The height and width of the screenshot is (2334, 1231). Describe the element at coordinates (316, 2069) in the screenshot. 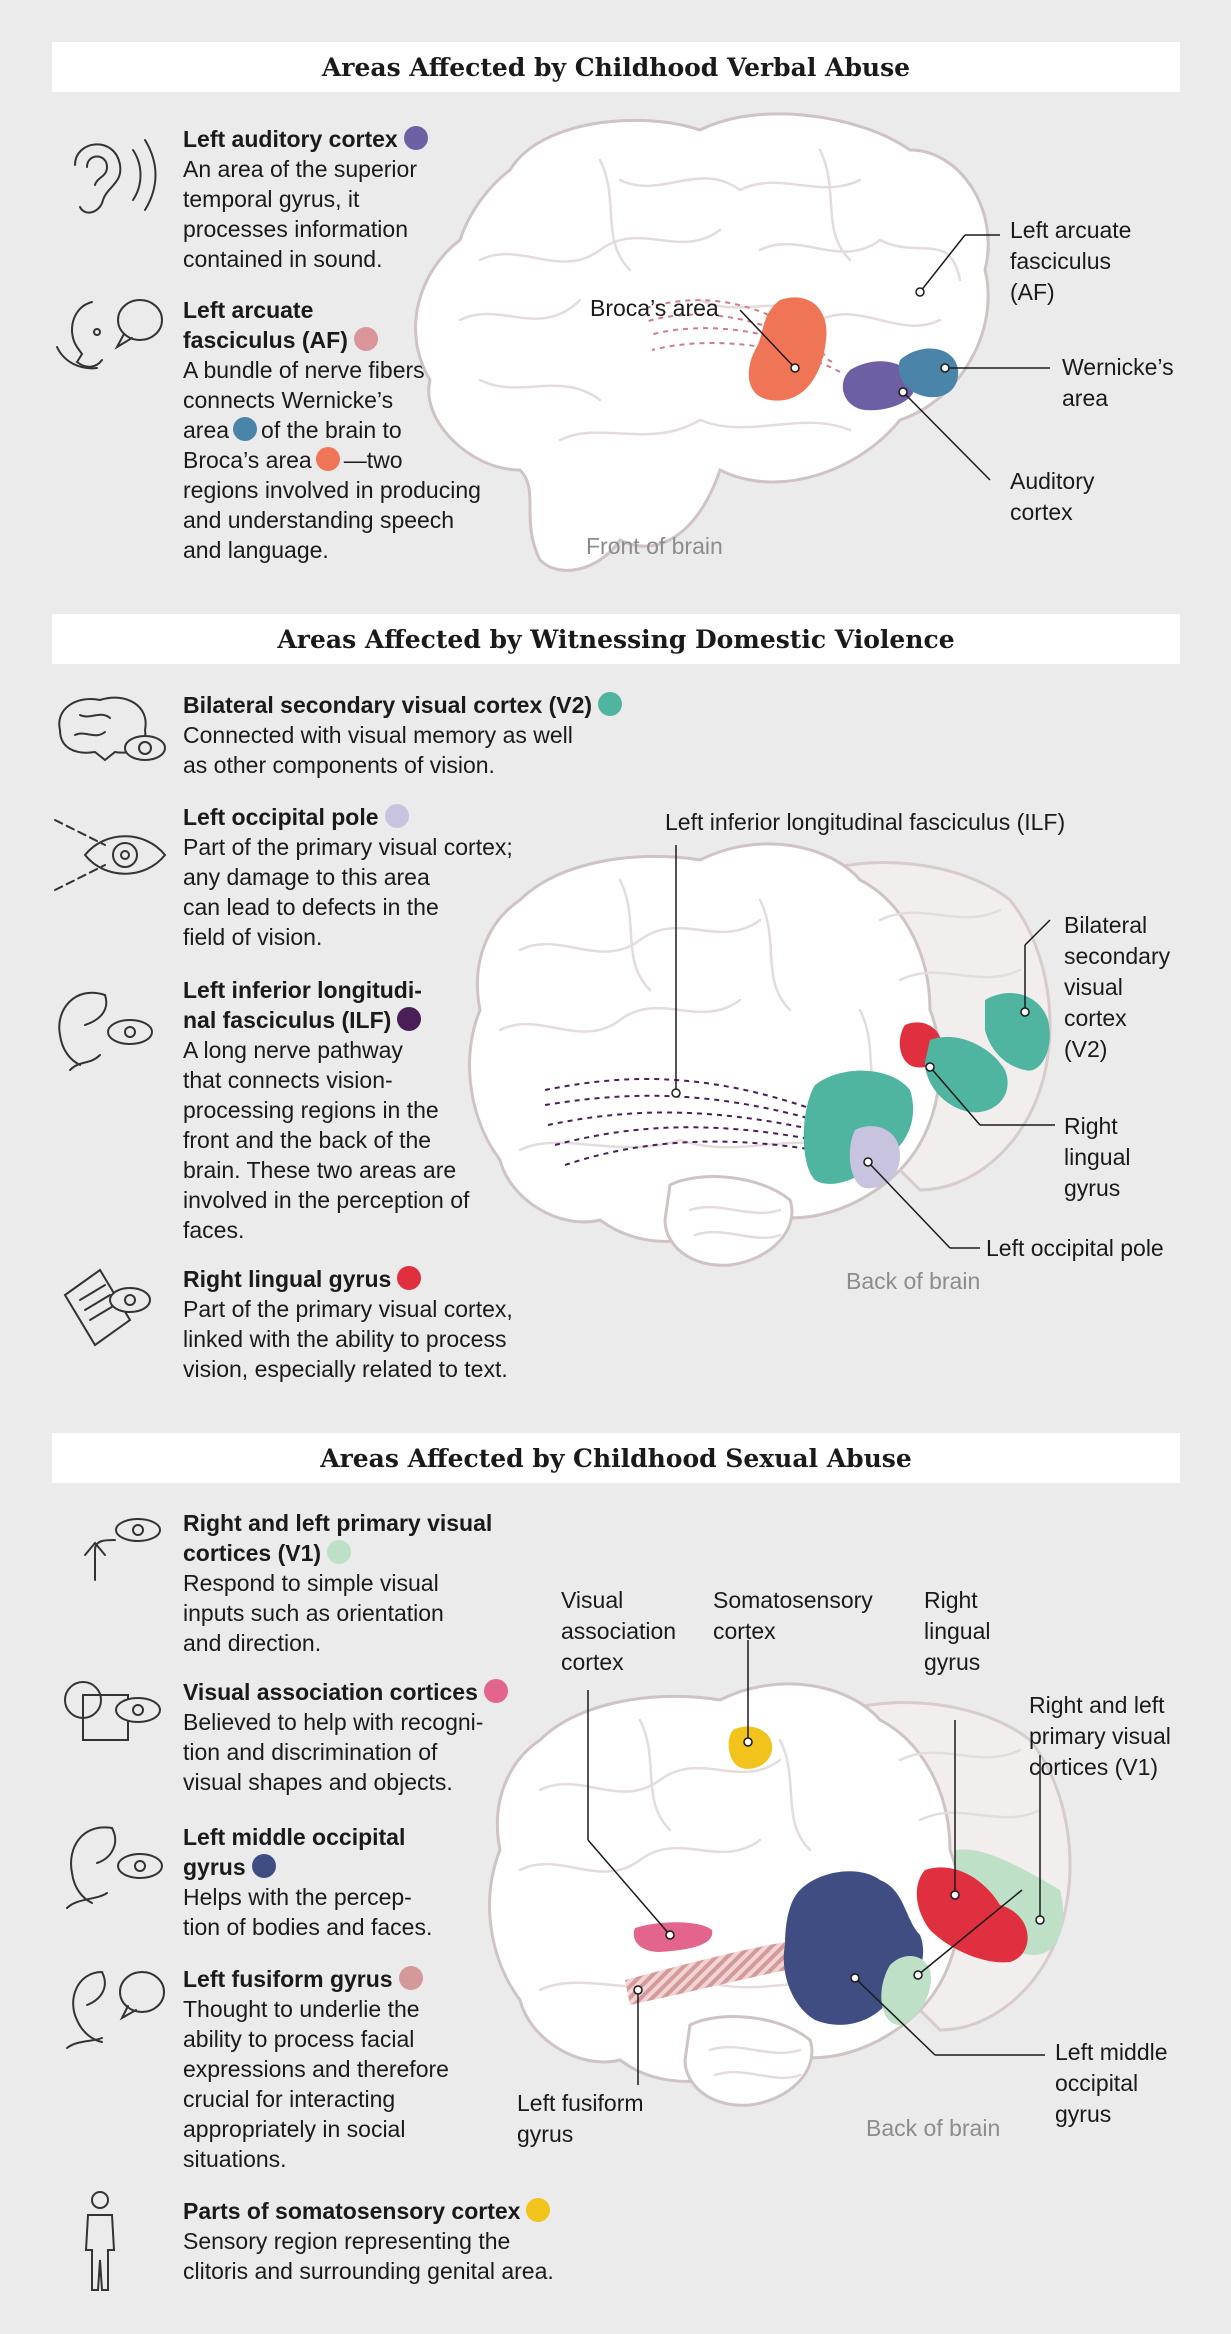

I see `item-desc-line: expressions and therefore` at that location.